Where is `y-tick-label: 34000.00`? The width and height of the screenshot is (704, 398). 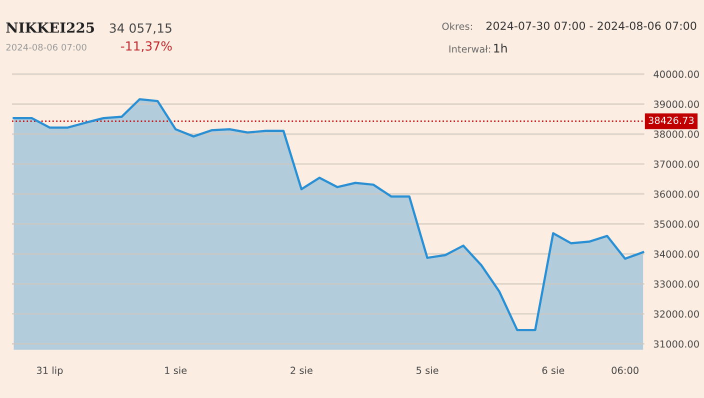 y-tick-label: 34000.00 is located at coordinates (676, 254).